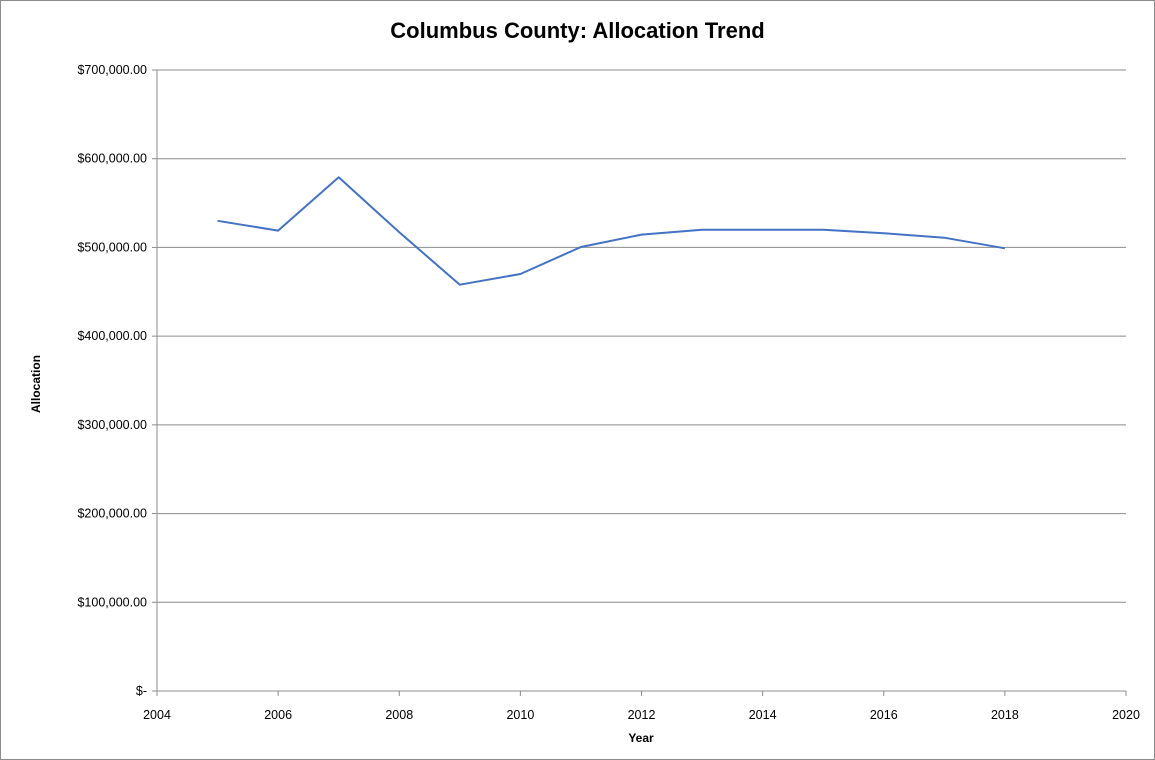 This screenshot has width=1155, height=760. I want to click on x-tick-label: 2012, so click(642, 715).